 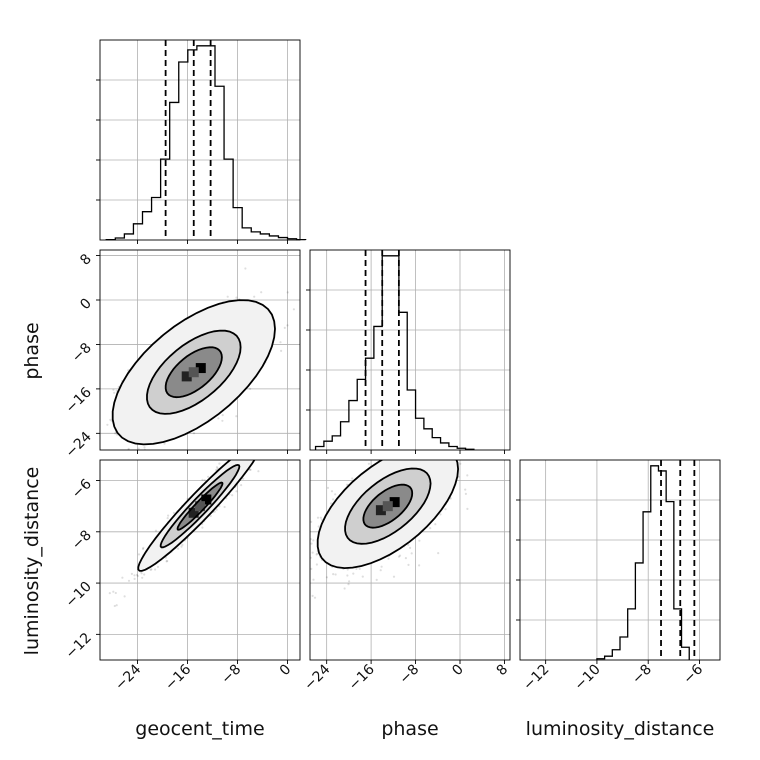 What do you see at coordinates (620, 729) in the screenshot?
I see `x-axis-label-luminosity-distance: luminosity_distance` at bounding box center [620, 729].